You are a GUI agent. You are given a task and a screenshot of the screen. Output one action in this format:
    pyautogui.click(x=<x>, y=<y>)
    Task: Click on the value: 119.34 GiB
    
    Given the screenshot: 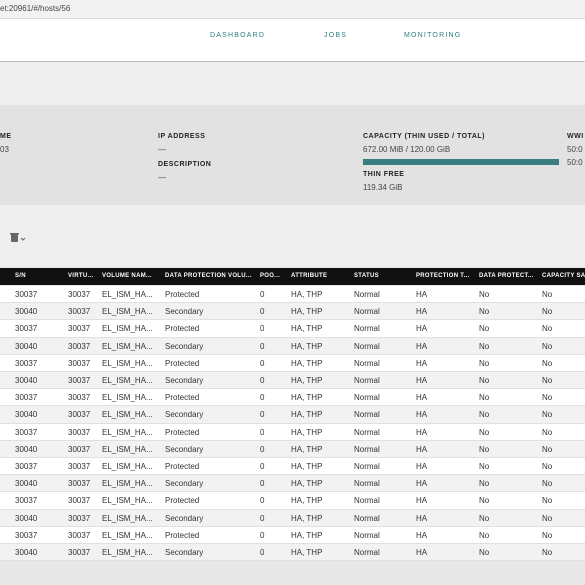 What is the action you would take?
    pyautogui.click(x=383, y=187)
    